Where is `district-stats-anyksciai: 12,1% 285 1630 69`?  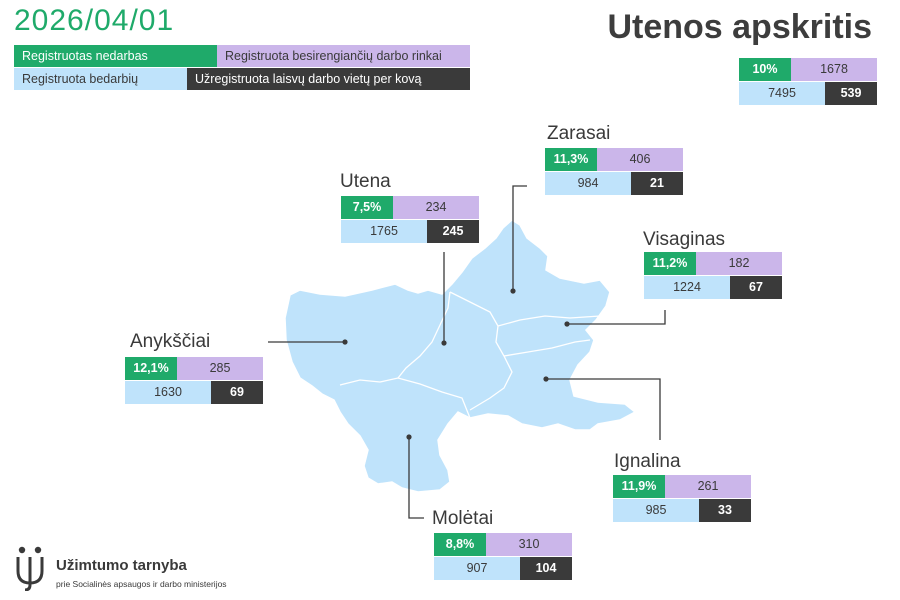
district-stats-anyksciai: 12,1% 285 1630 69 is located at coordinates (194, 380).